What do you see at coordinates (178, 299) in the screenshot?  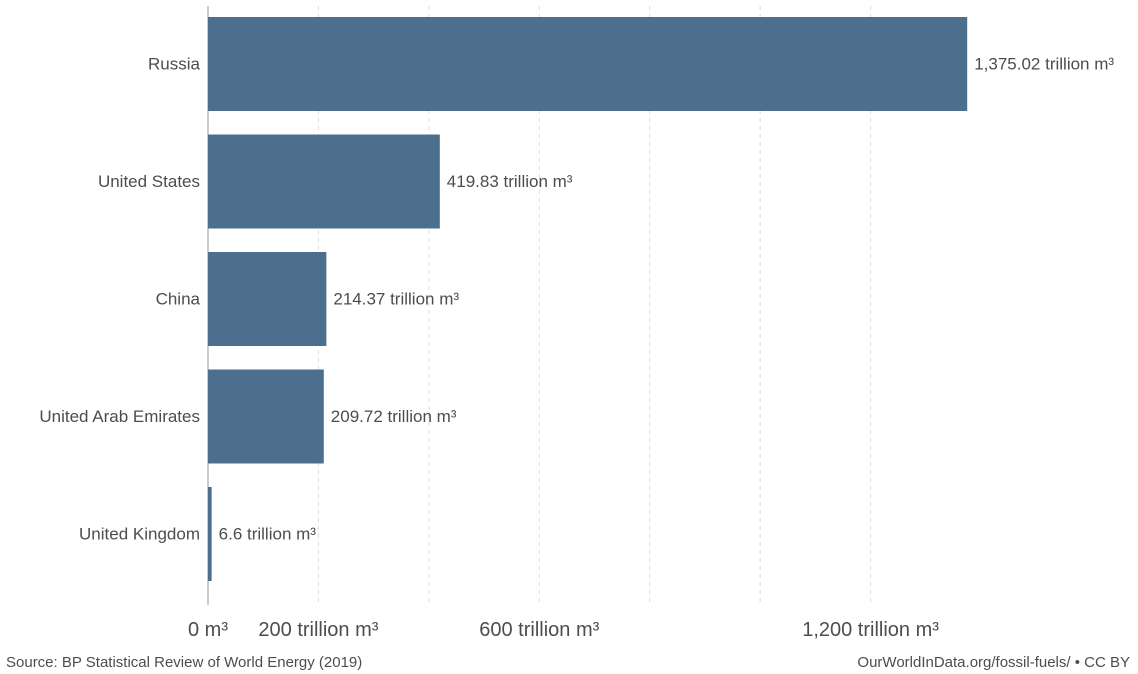 I see `category-label: China` at bounding box center [178, 299].